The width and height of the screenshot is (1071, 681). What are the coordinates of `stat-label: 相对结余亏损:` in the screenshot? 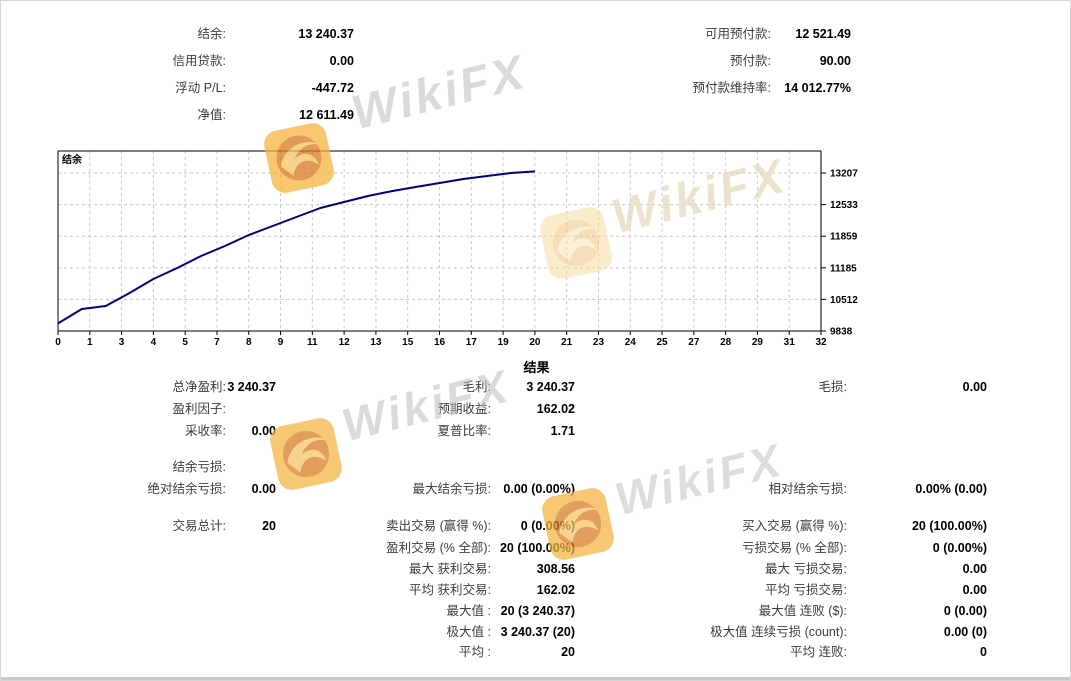 It's located at (807, 489).